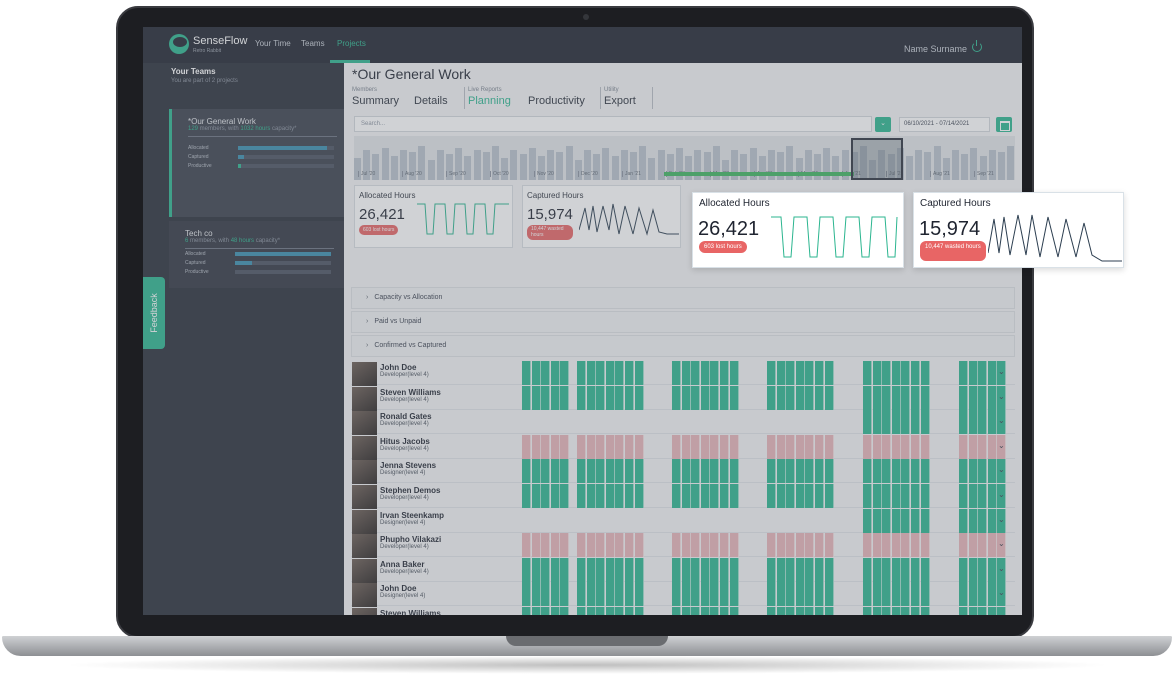 The width and height of the screenshot is (1174, 693). Describe the element at coordinates (683, 472) in the screenshot. I see `person-row: Jenna Stevens Designer(level 4) ⌄` at that location.